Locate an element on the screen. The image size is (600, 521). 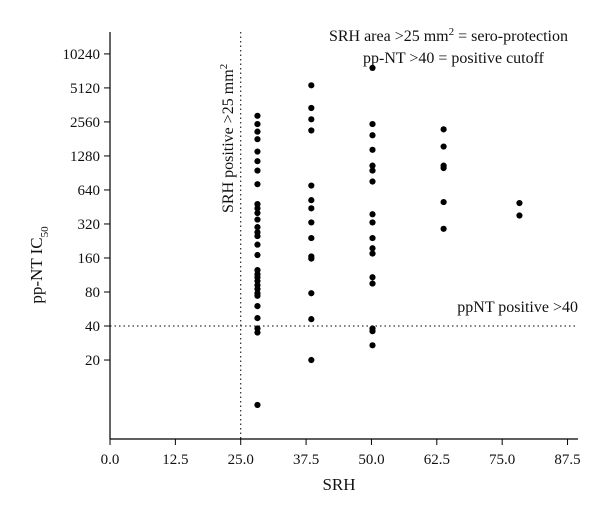
legend-line-1-tail: = sero-protection is located at coordinates (511, 36).